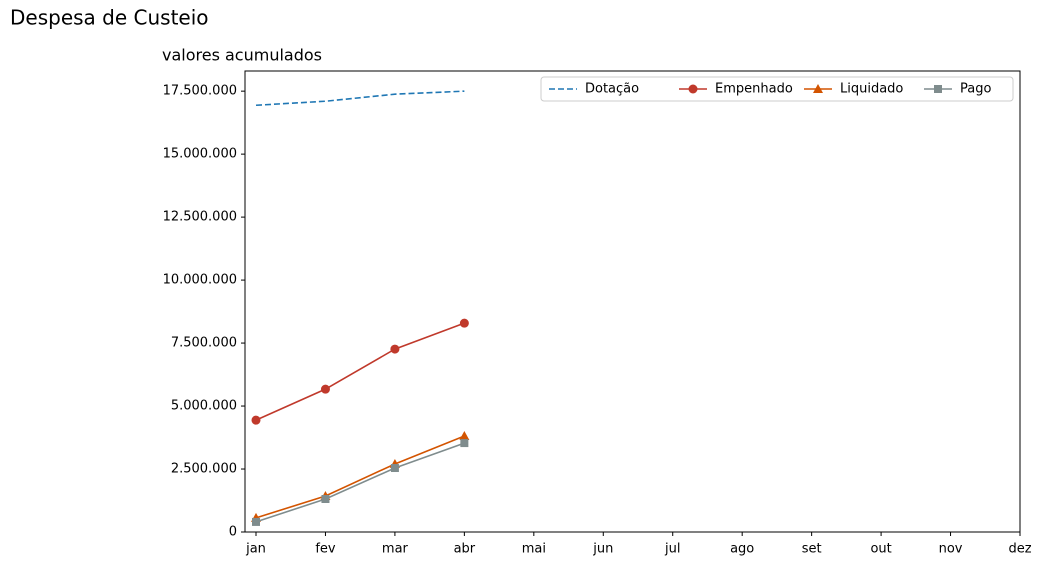 The image size is (1042, 565). I want to click on x-tick-label: mar, so click(395, 549).